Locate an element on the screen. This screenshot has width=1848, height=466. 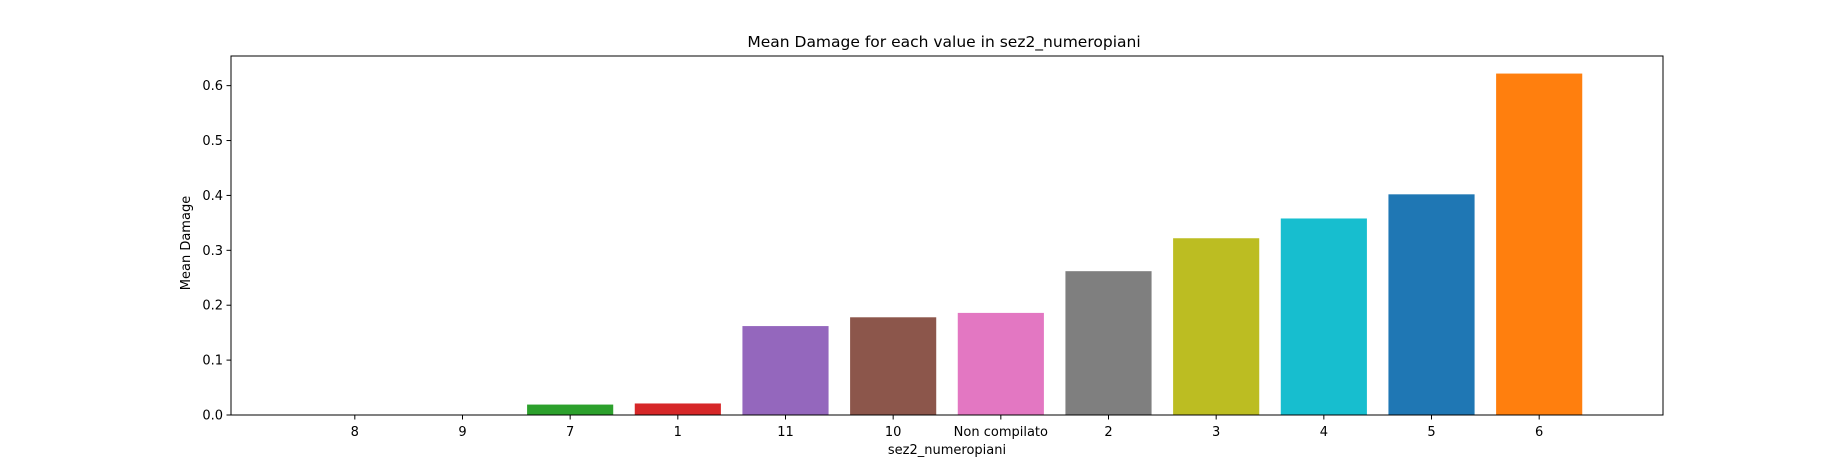
x-tick-label: 10 is located at coordinates (893, 432).